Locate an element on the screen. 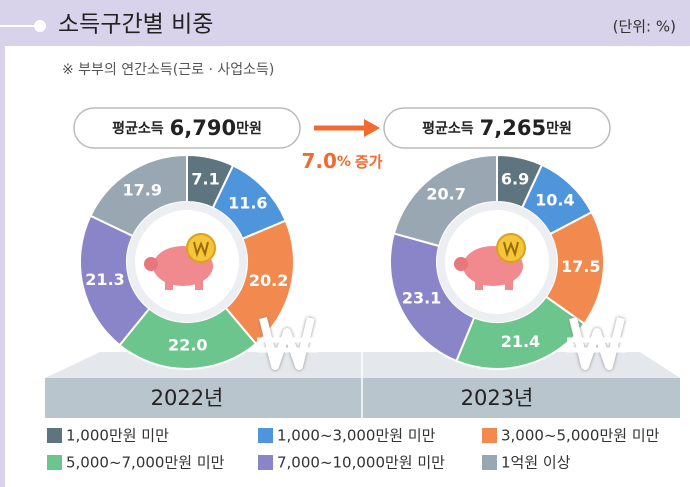 The width and height of the screenshot is (690, 487). average-value: 7,265 is located at coordinates (513, 128).